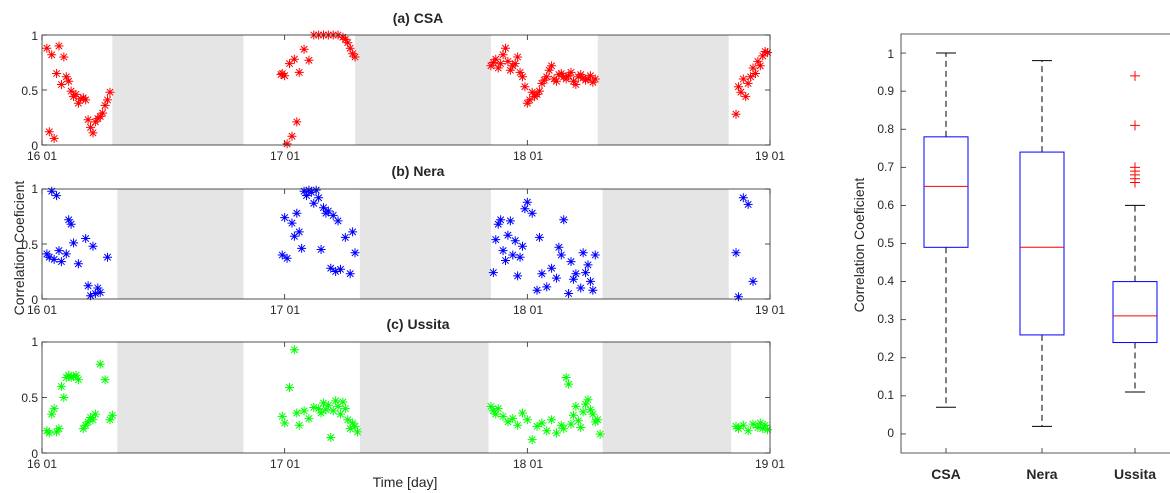  What do you see at coordinates (42, 310) in the screenshot?
I see `x-tick-label: 16 01` at bounding box center [42, 310].